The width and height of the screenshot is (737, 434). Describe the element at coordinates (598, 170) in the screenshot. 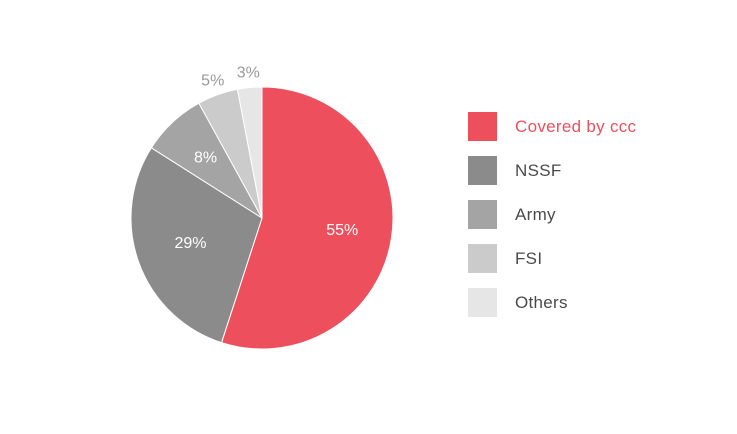

I see `legend-item-nssf: NSSF` at that location.